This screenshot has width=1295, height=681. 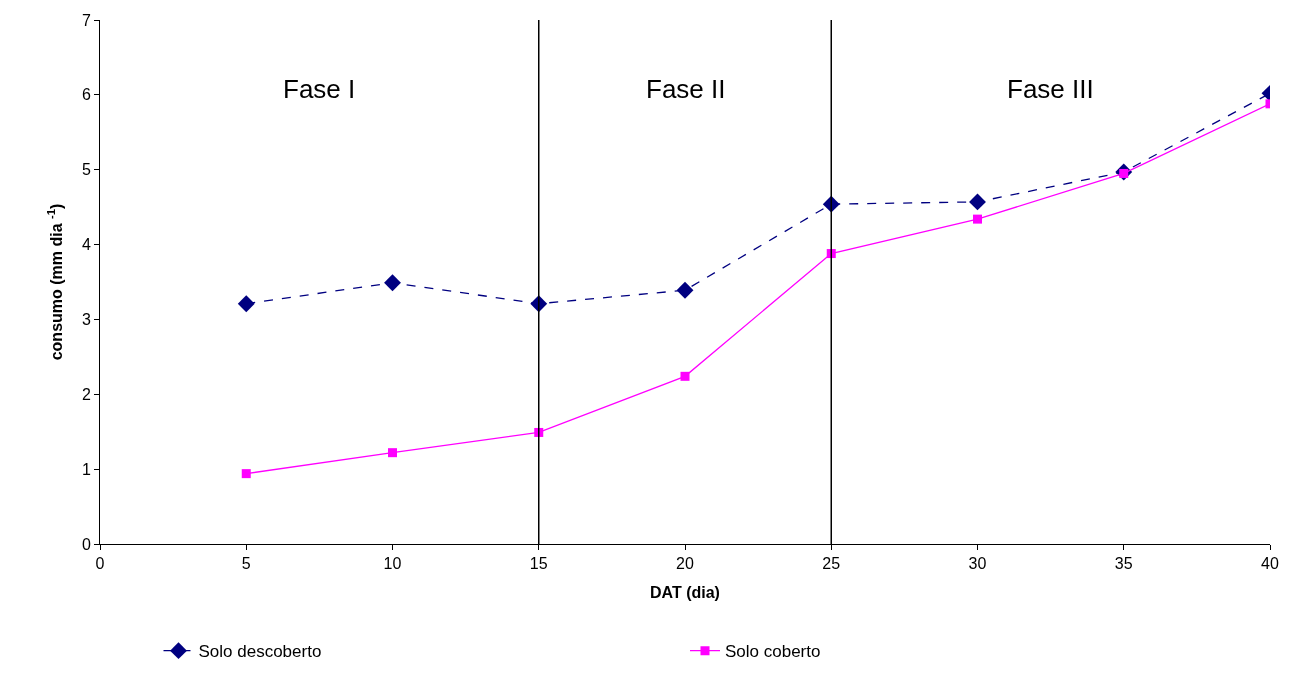 I want to click on y-tick-label: 5, so click(x=86, y=170).